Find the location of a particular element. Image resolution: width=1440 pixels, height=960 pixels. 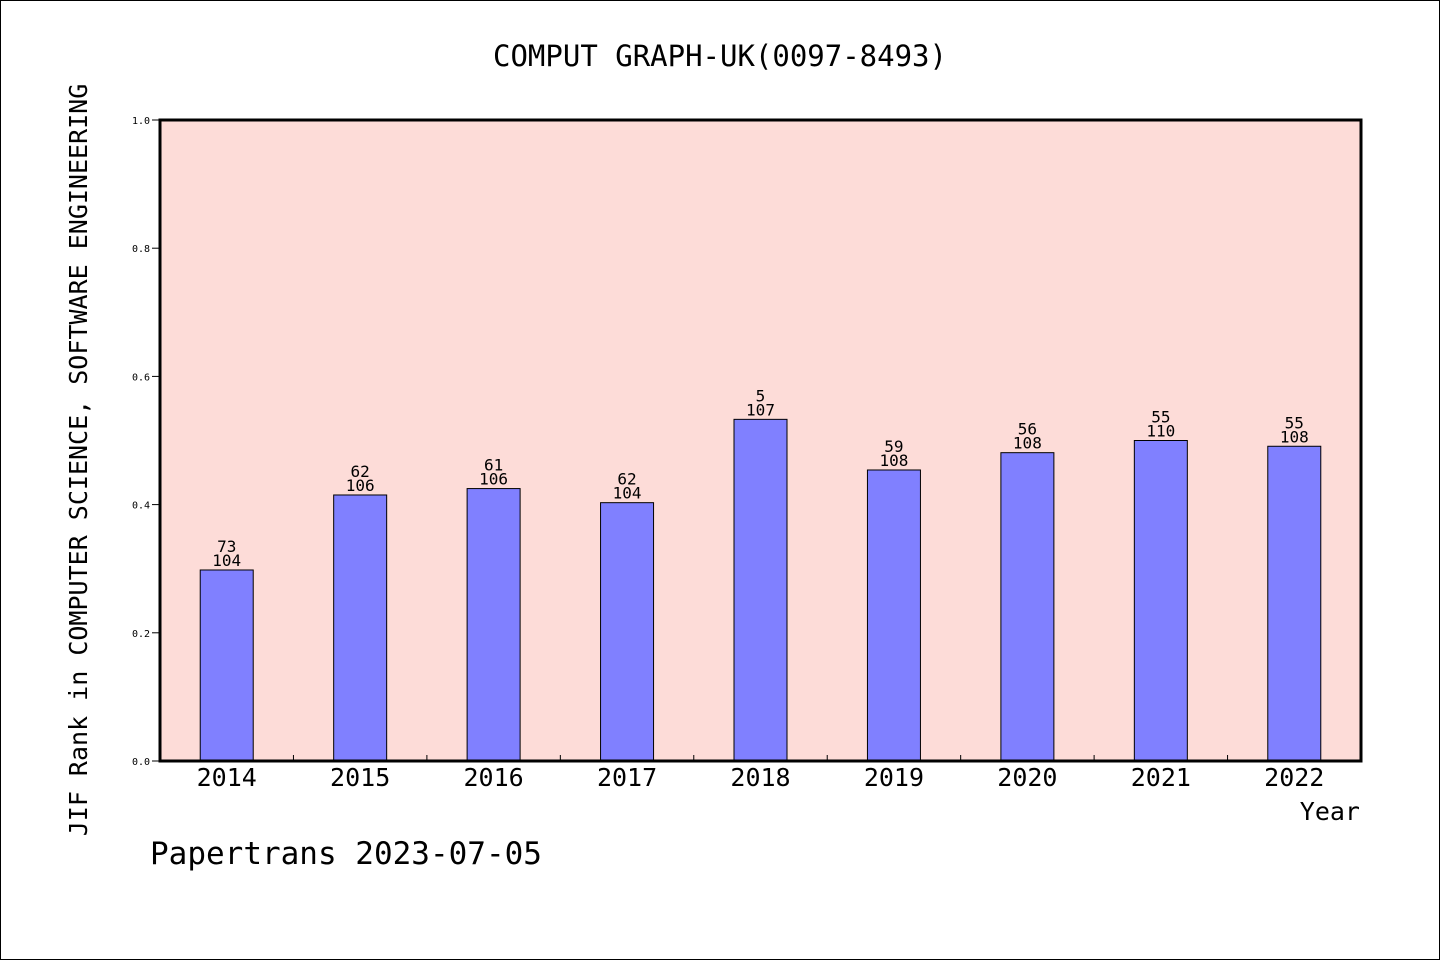

y-tick-label: 0.8 is located at coordinates (141, 249).